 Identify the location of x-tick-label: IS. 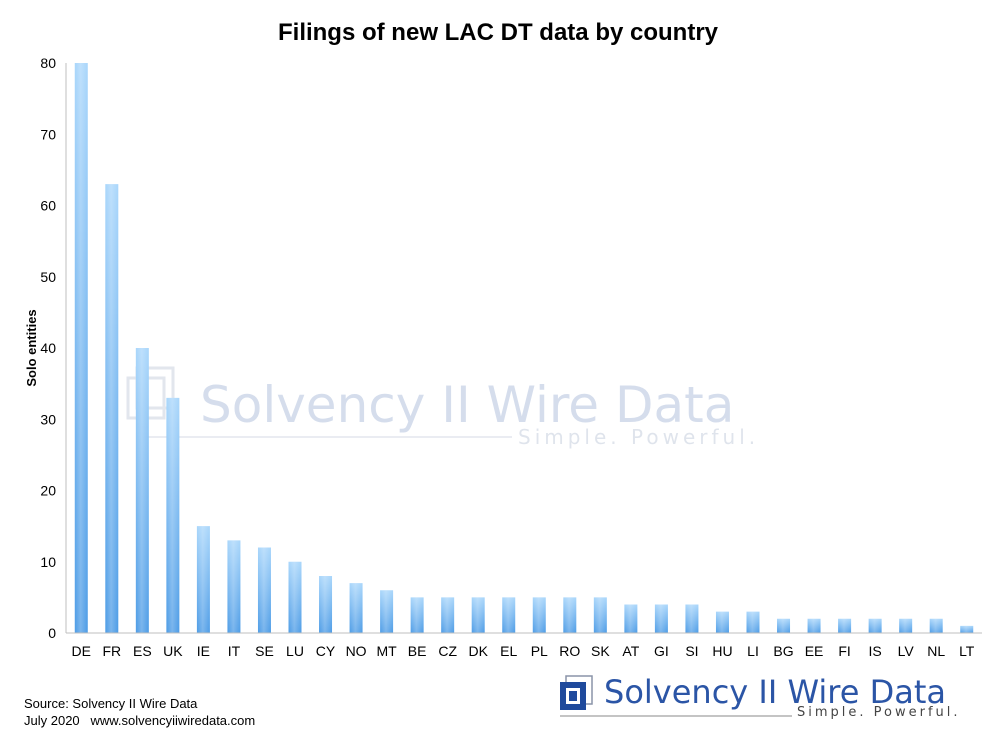
(875, 651).